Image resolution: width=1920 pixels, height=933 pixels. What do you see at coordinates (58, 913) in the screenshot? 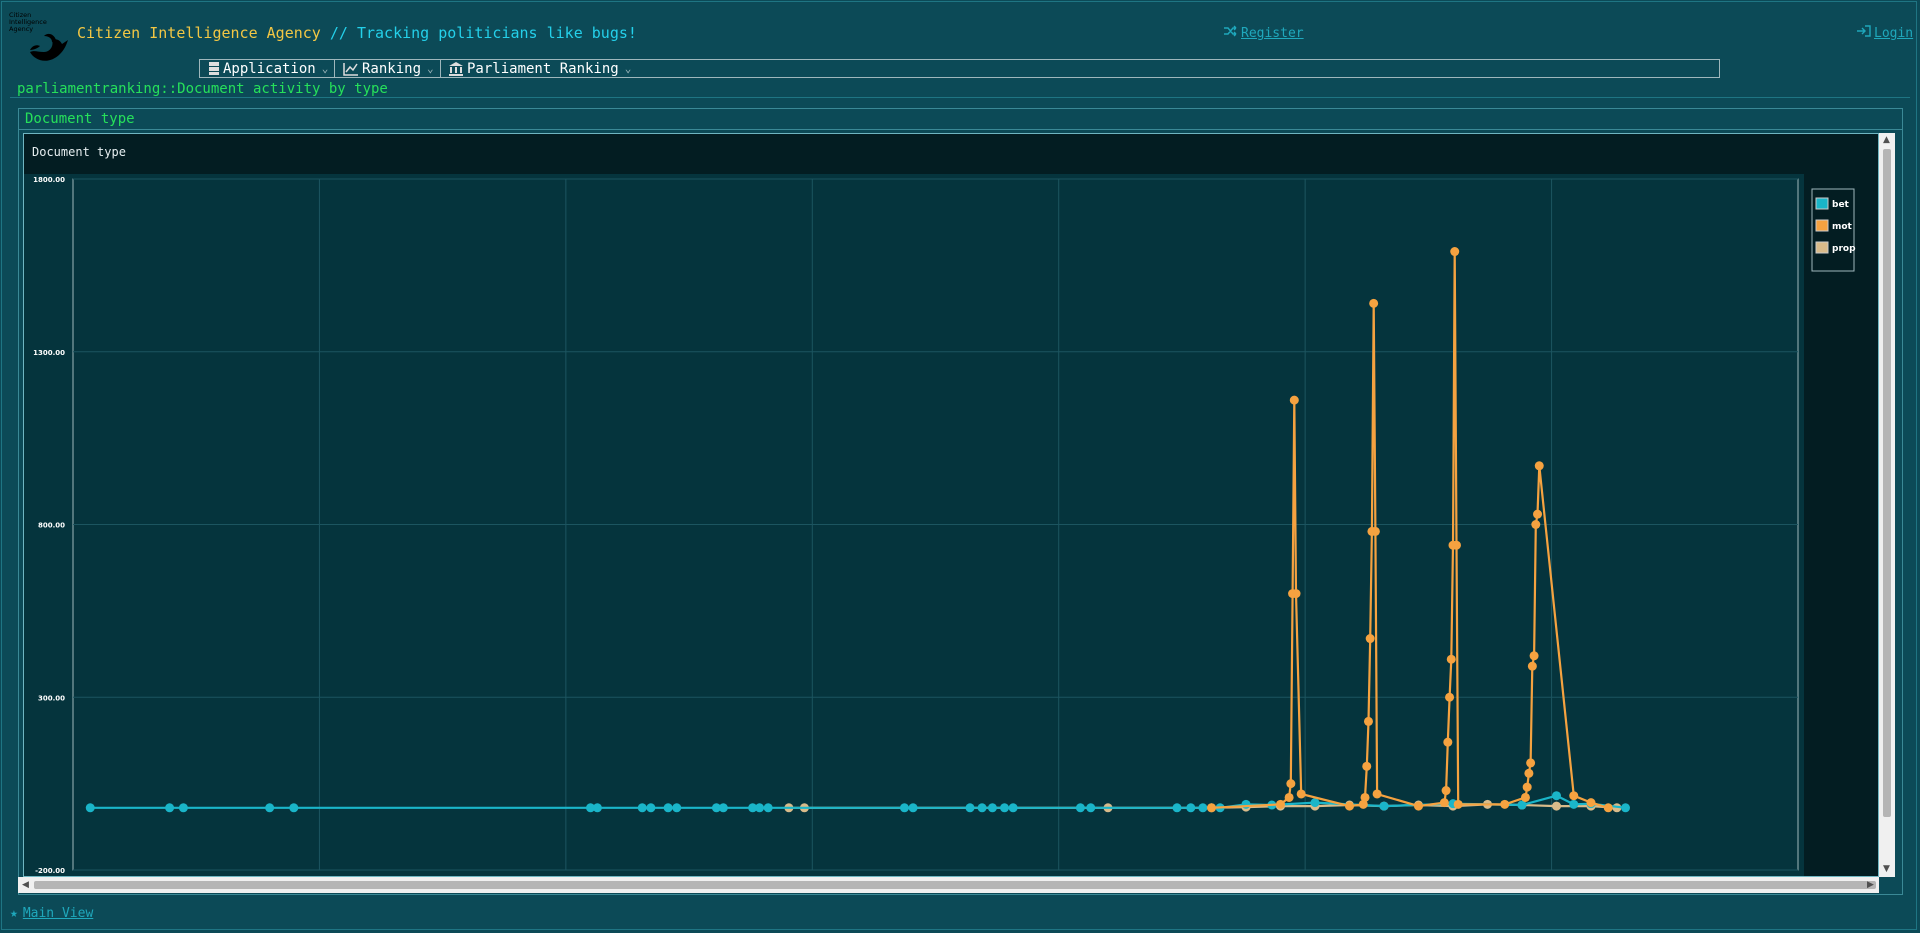
I see `main-view-label: Main View` at bounding box center [58, 913].